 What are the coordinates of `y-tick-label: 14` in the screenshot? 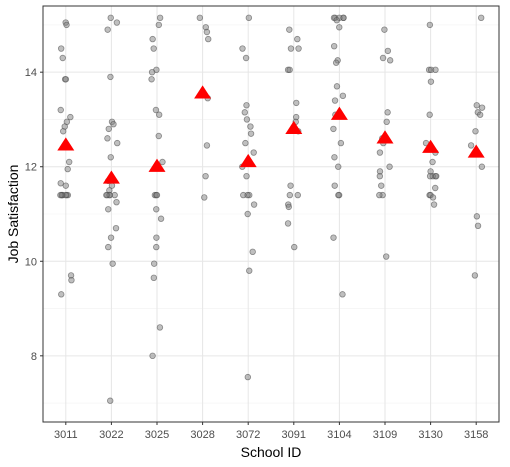 It's located at (31, 73).